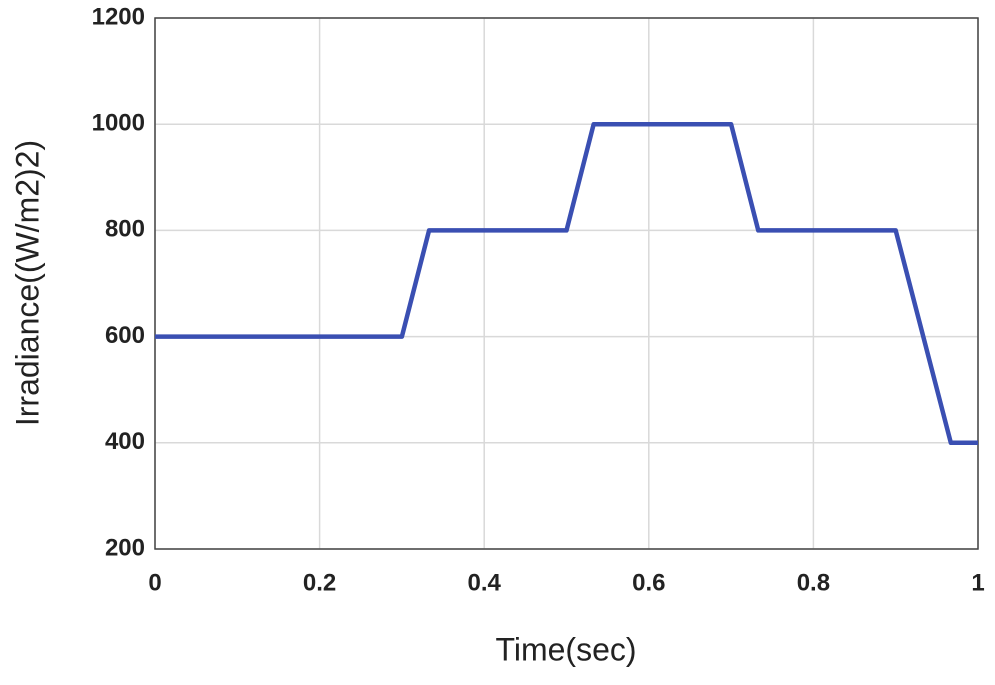  Describe the element at coordinates (565, 649) in the screenshot. I see `x-axis-label: Time(sec)` at that location.